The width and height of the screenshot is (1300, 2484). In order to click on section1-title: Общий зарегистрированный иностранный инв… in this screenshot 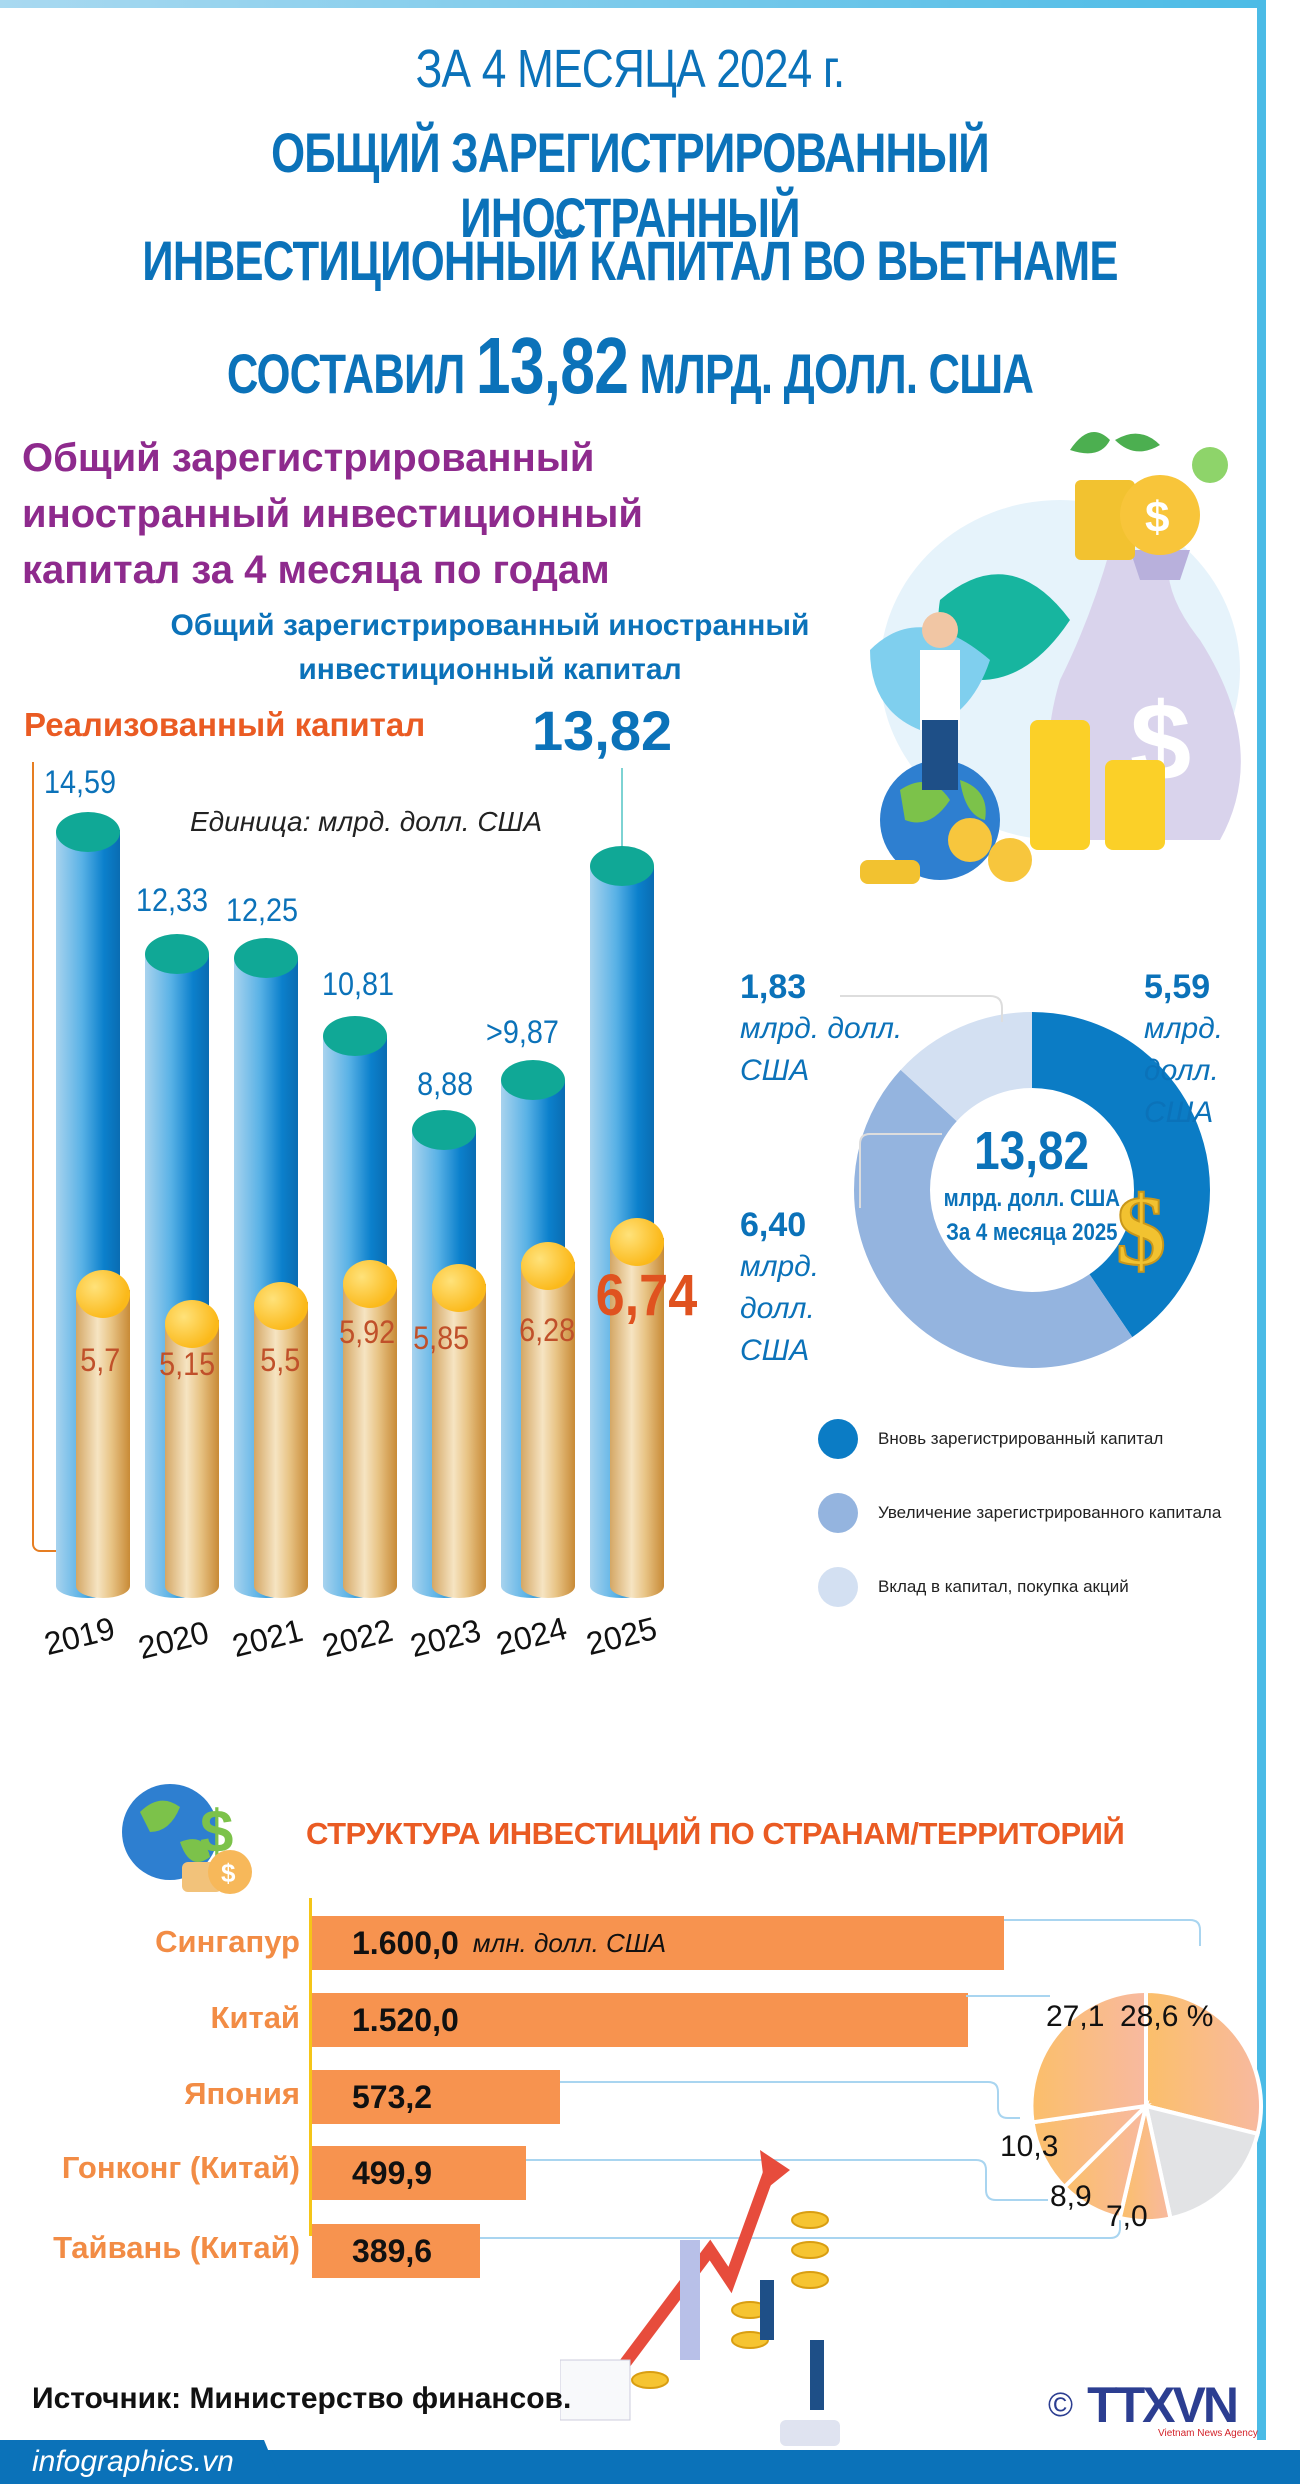, I will do `click(332, 514)`.